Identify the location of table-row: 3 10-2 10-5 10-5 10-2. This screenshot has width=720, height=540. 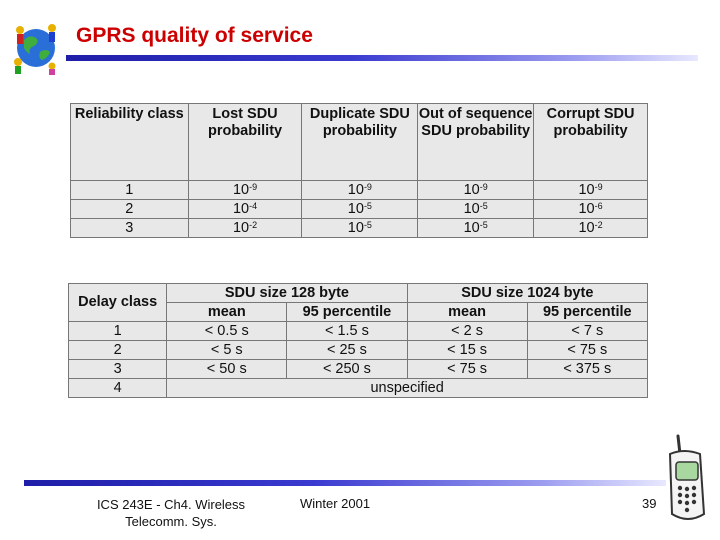
(359, 228).